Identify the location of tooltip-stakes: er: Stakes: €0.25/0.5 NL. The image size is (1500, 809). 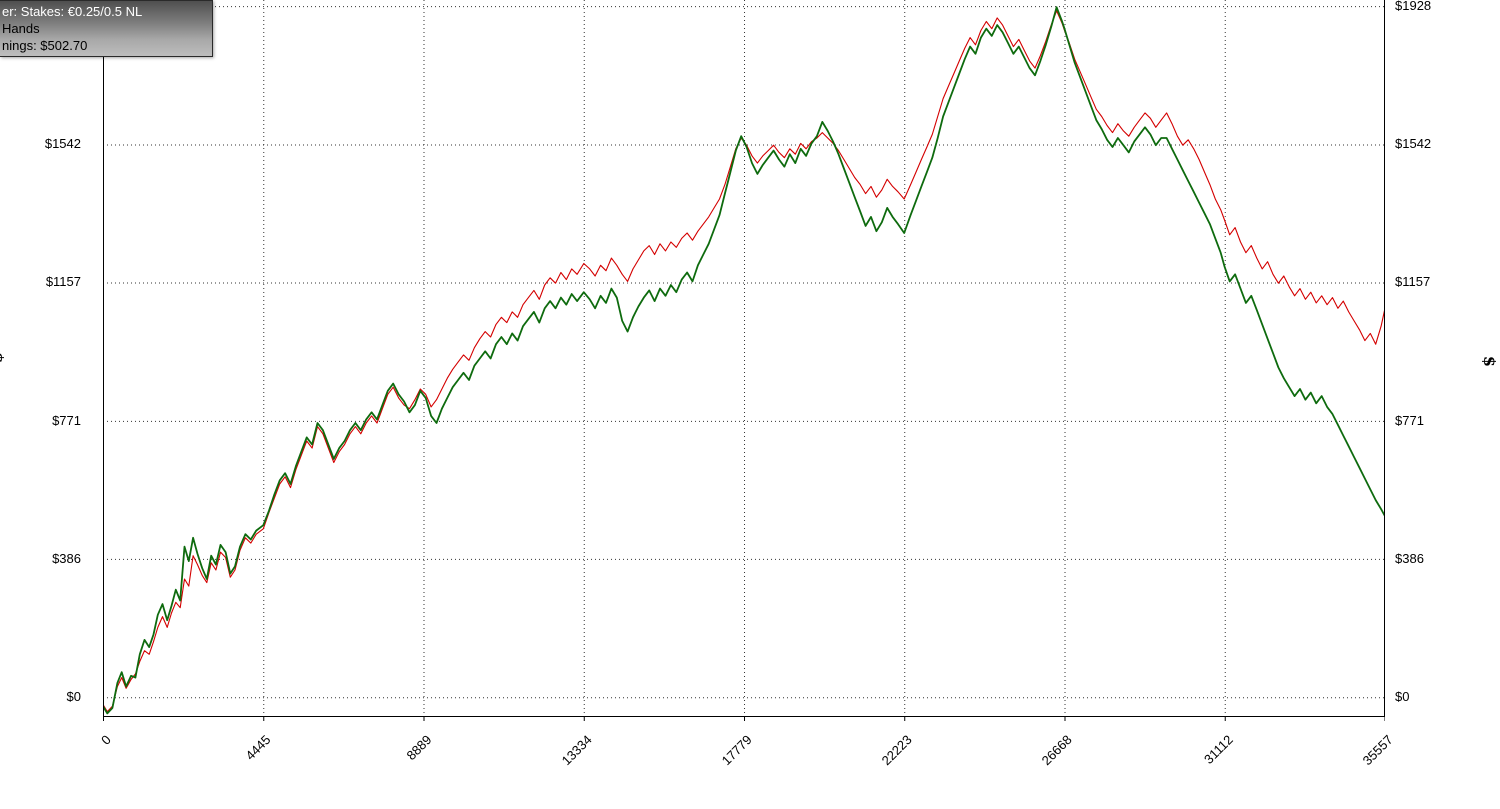
(72, 11).